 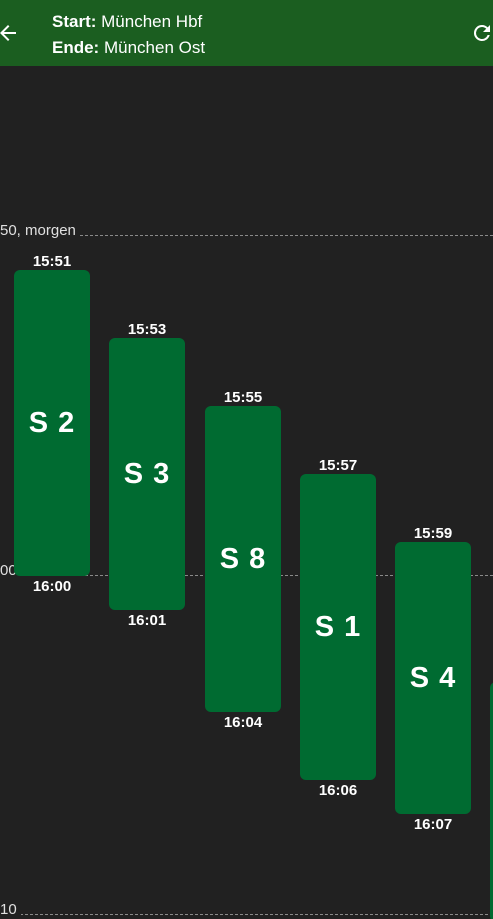 I want to click on trip-bar: S 4, so click(x=433, y=678).